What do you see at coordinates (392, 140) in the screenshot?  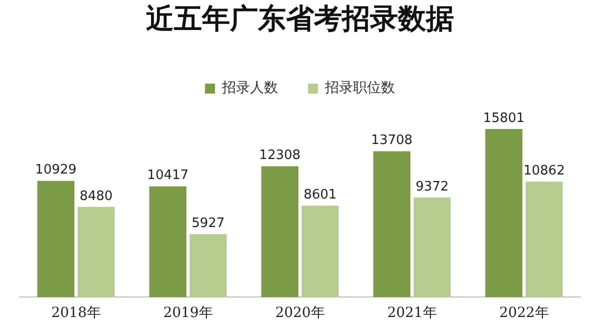 I see `data-label: 13708` at bounding box center [392, 140].